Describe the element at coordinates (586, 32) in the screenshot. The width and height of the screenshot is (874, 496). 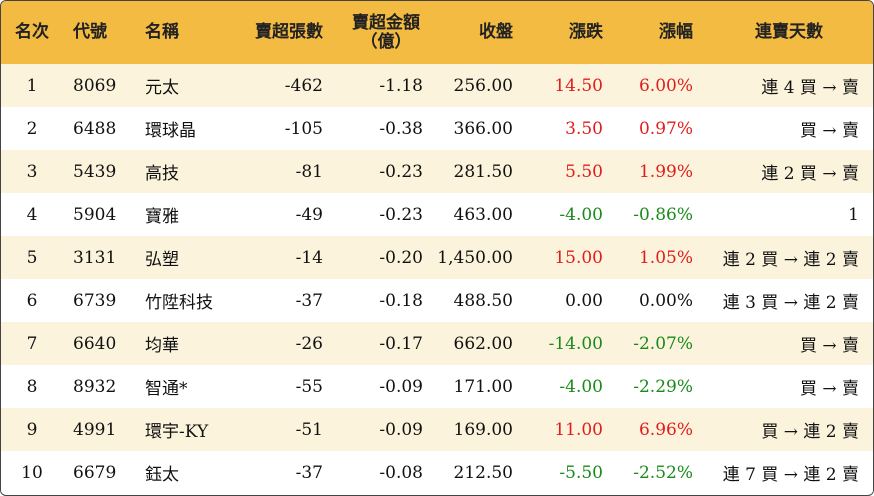
I see `header-change: 漲跌` at that location.